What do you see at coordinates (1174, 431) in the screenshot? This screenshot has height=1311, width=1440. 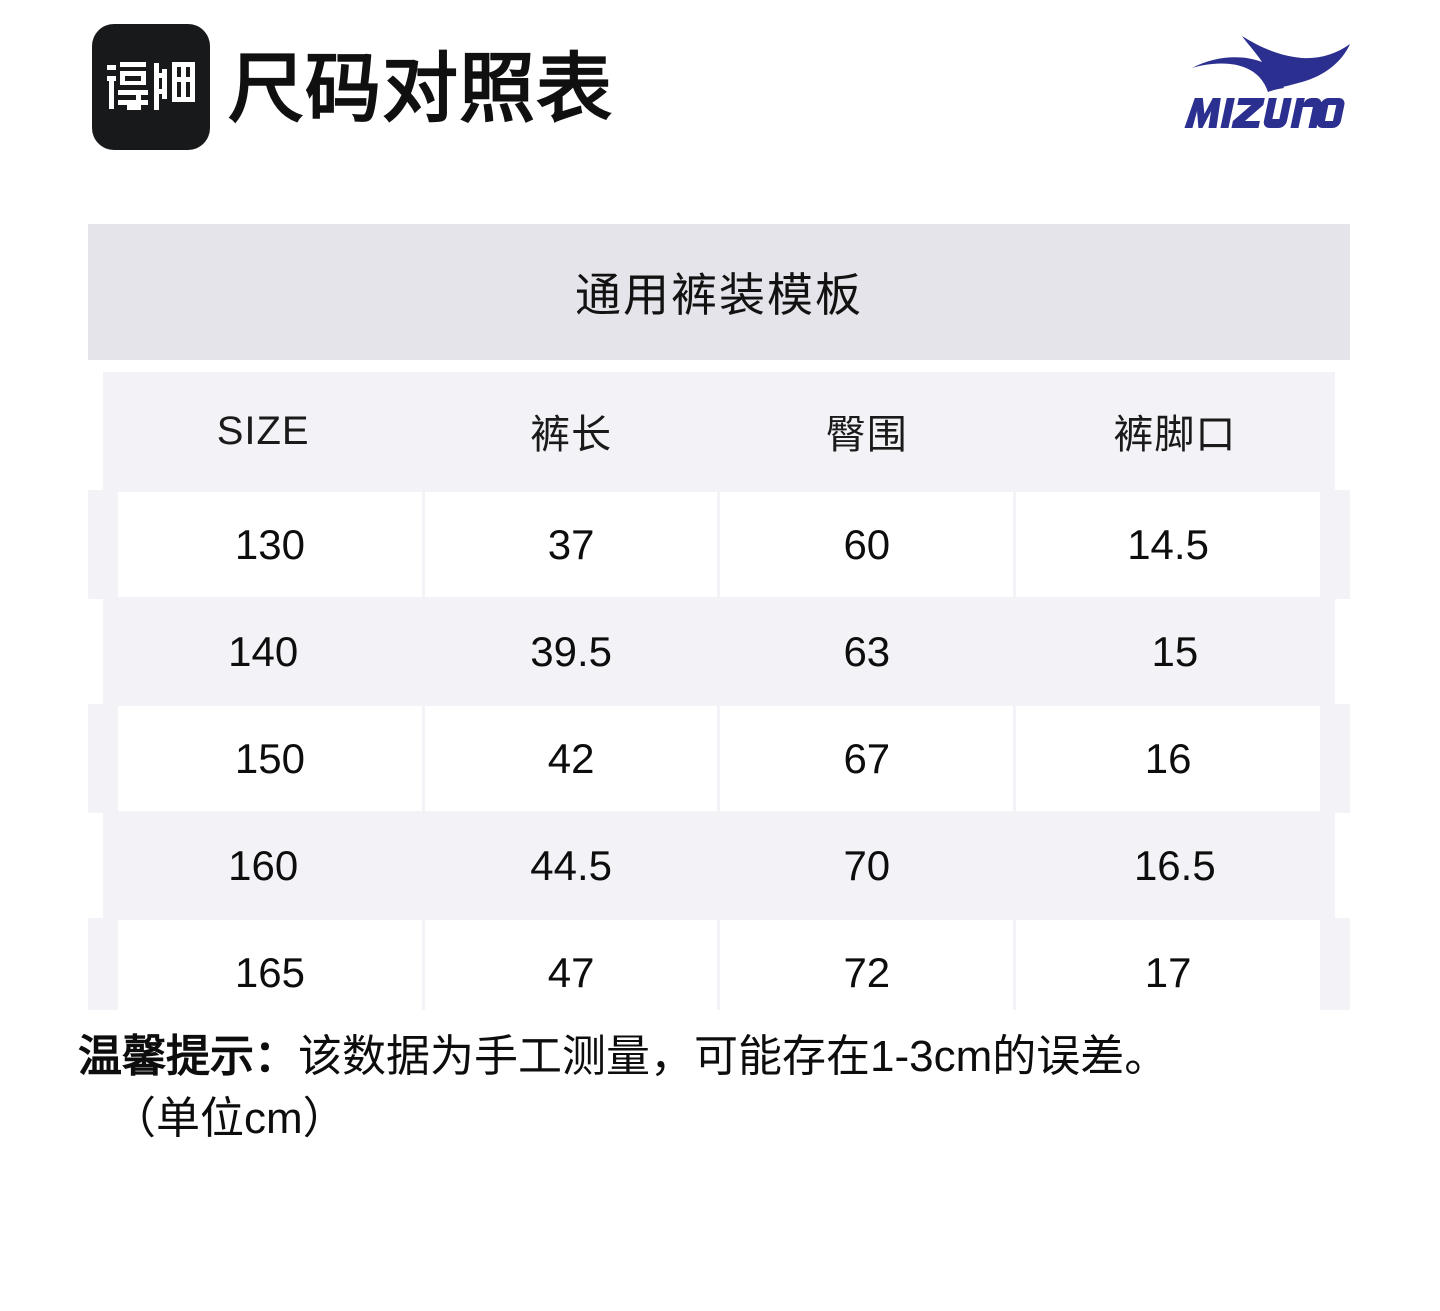 I see `column-header-leg-opening: 裤脚口` at bounding box center [1174, 431].